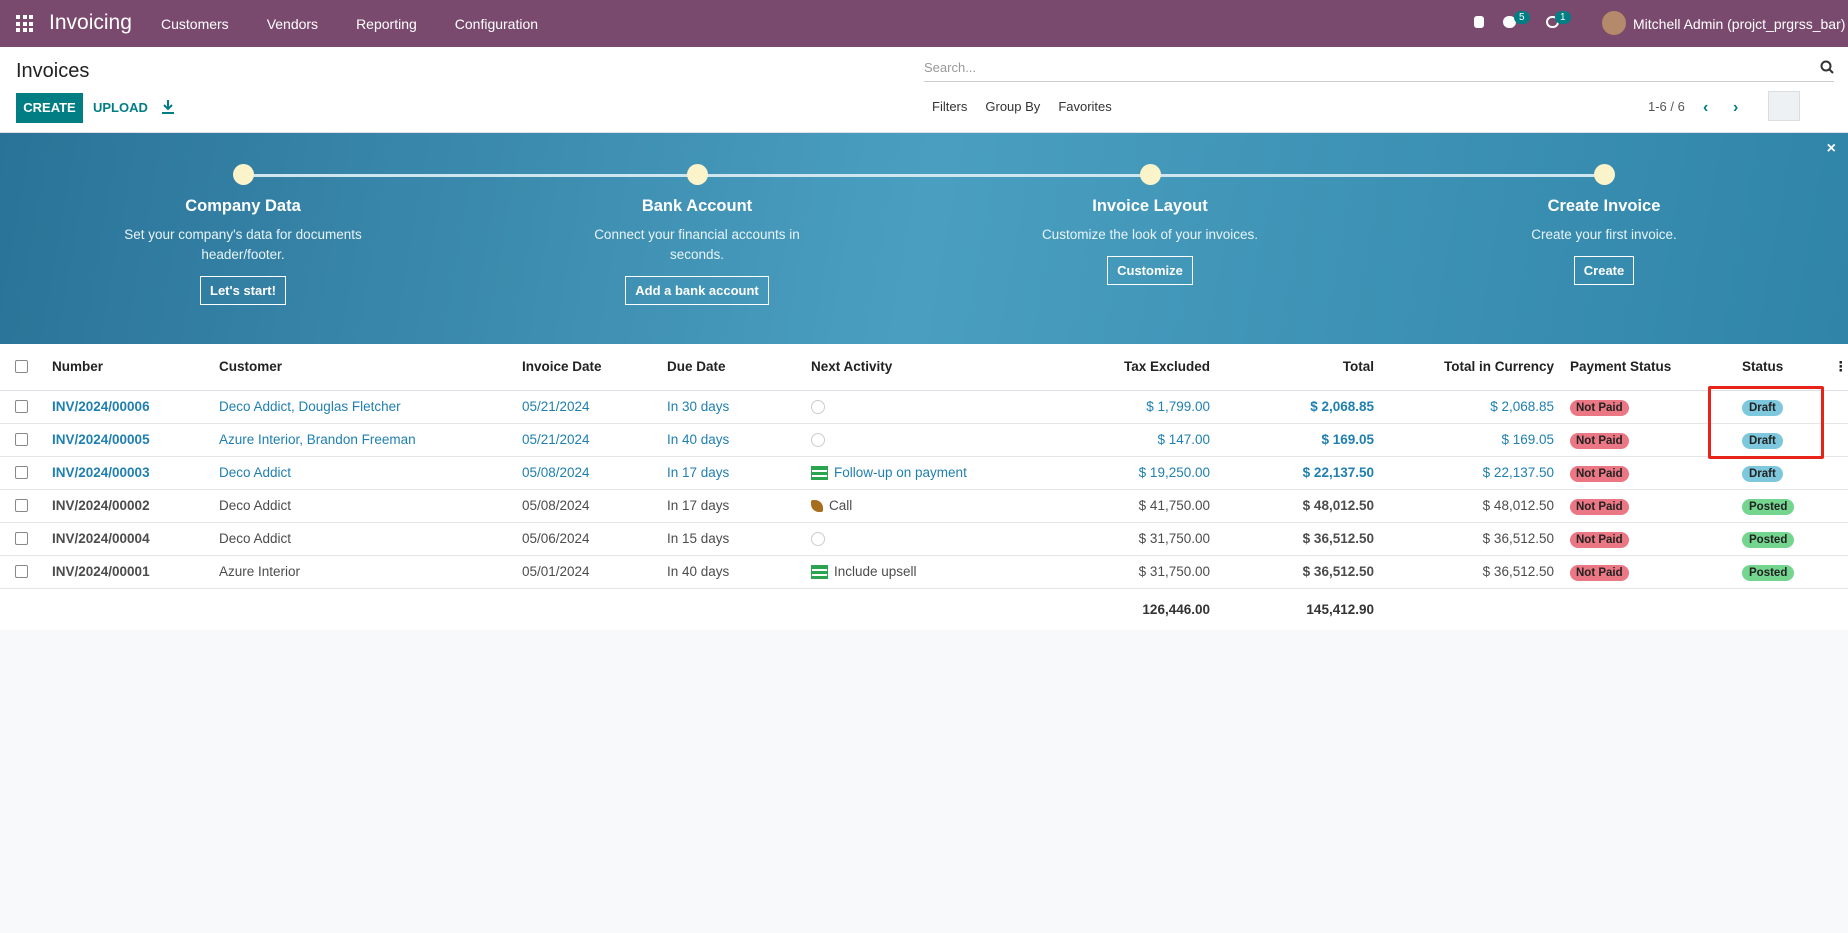 This screenshot has height=933, width=1848. I want to click on menu-item: Configuration, so click(496, 24).